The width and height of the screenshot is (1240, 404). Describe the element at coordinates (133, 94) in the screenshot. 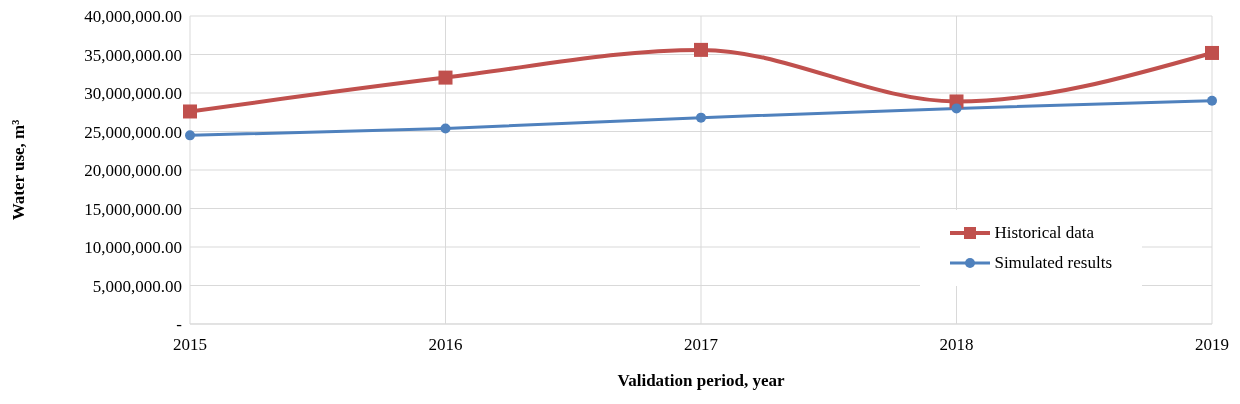

I see `y-tick-label: 30,000,000.00` at that location.